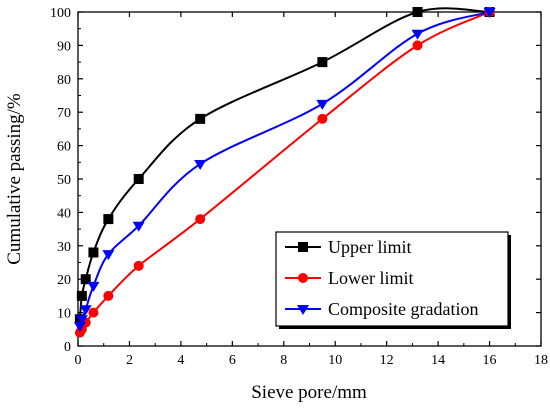 Image resolution: width=550 pixels, height=409 pixels. I want to click on x-tick-label: 4, so click(180, 360).